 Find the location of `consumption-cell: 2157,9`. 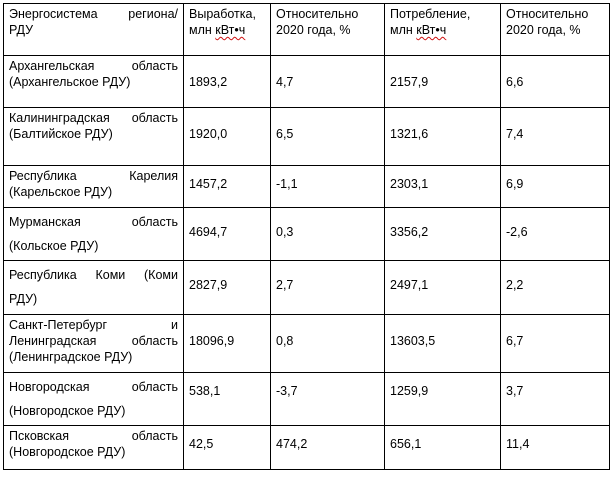

consumption-cell: 2157,9 is located at coordinates (442, 81).